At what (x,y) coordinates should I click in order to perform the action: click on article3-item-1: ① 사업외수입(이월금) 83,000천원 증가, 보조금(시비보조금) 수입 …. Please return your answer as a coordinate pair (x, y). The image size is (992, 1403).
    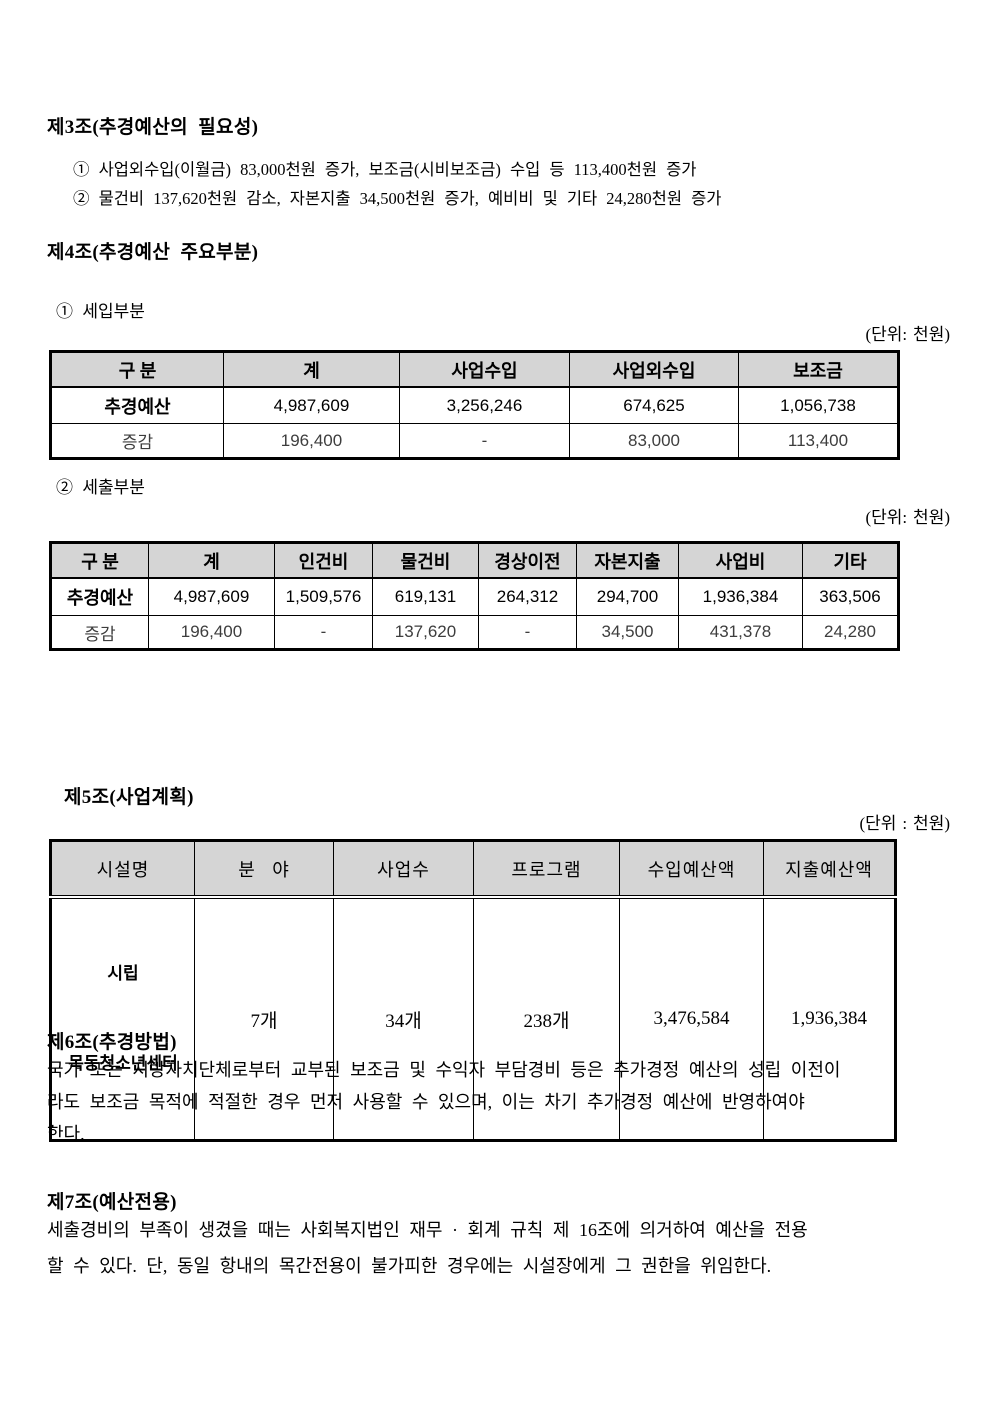
    Looking at the image, I should click on (385, 169).